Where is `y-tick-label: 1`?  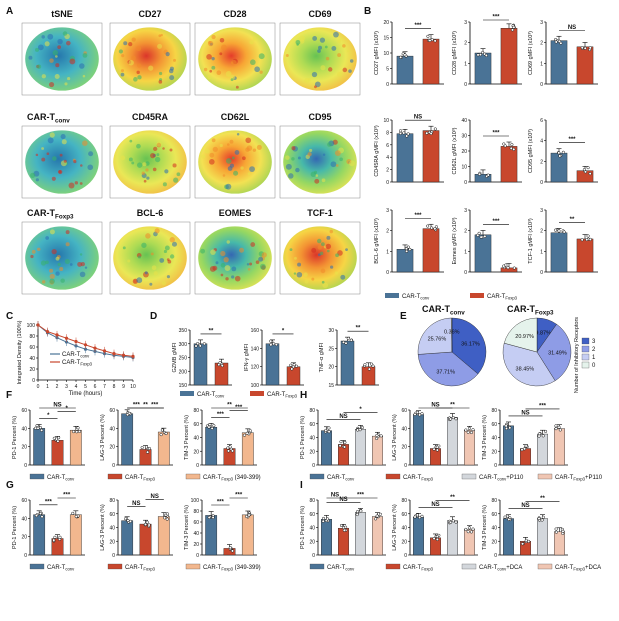
y-tick-label: 1 is located at coordinates (465, 252).